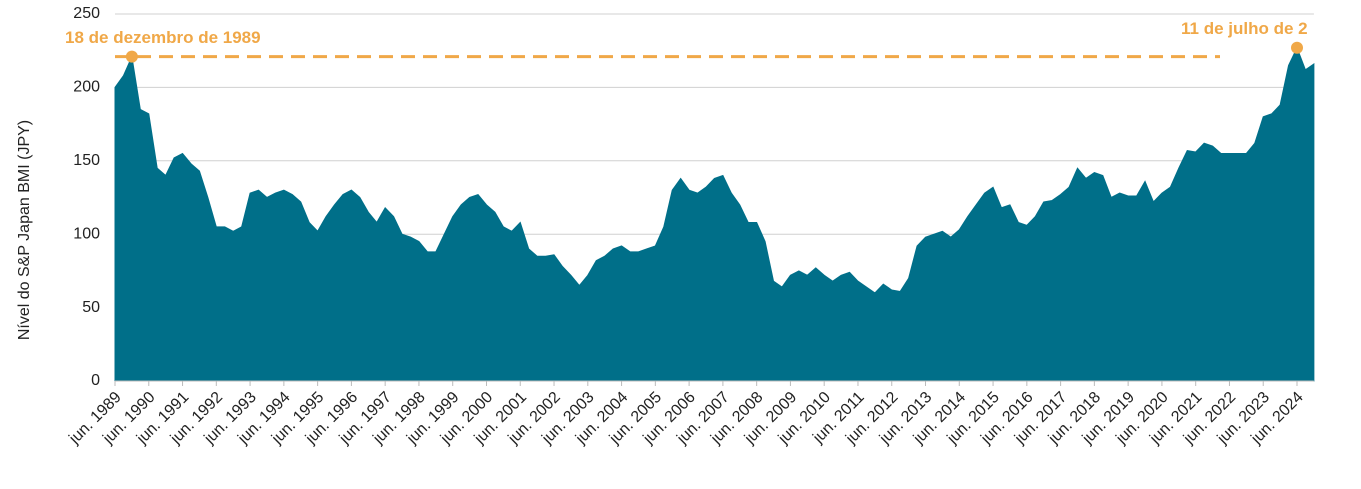 Image resolution: width=1361 pixels, height=489 pixels. Describe the element at coordinates (86, 87) in the screenshot. I see `y-tick-label: 200` at that location.